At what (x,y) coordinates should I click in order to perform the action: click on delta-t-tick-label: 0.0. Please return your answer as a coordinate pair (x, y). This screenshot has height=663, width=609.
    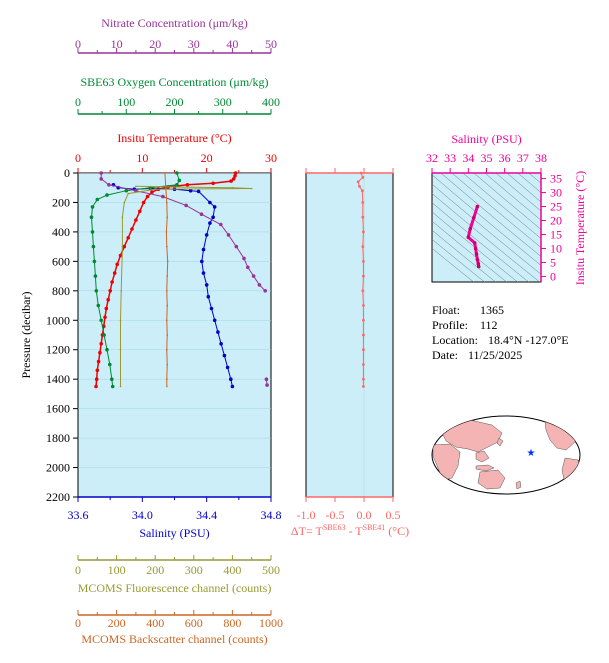
    Looking at the image, I should click on (364, 515).